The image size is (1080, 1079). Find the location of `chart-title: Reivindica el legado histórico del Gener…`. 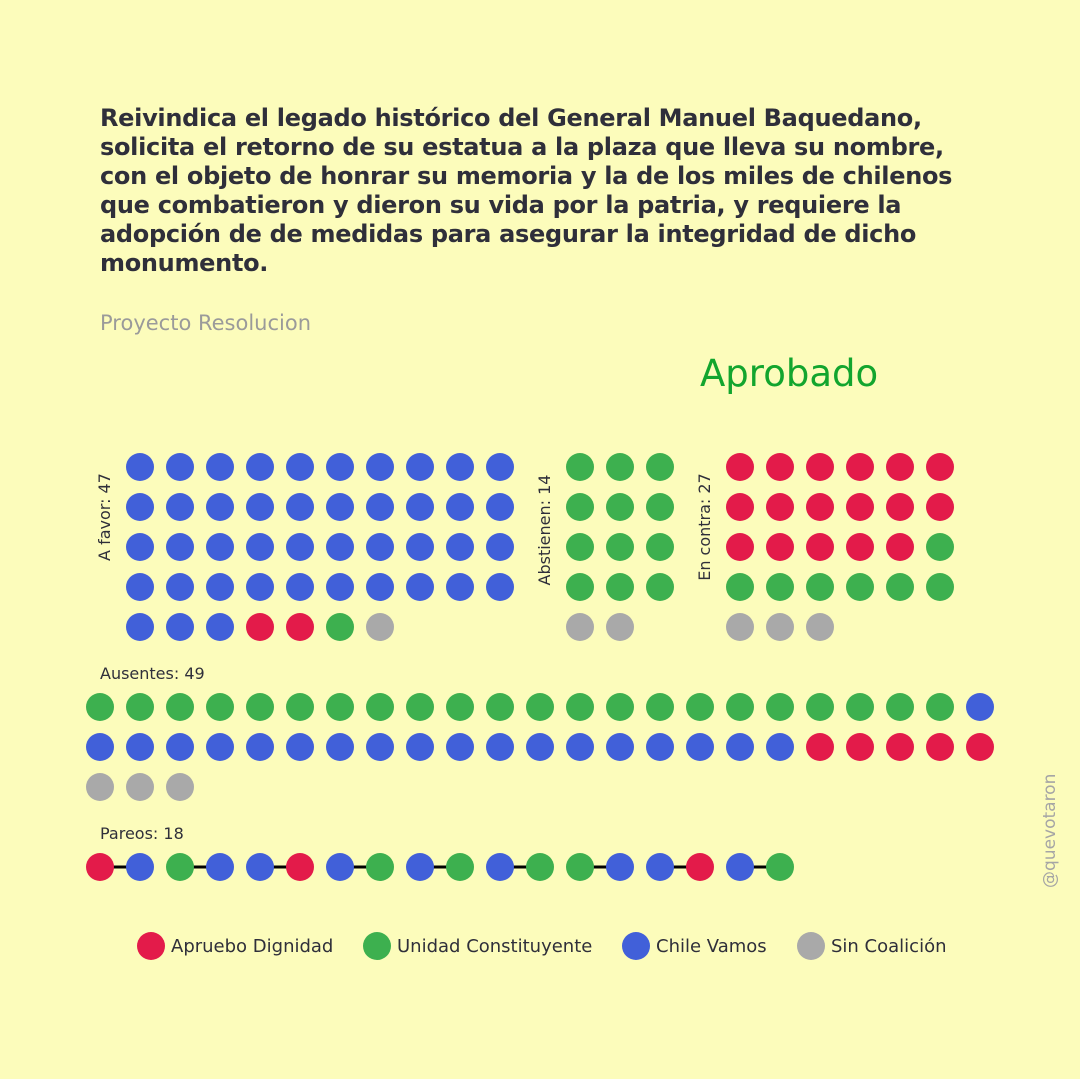

chart-title: Reivindica el legado histórico del Gener… is located at coordinates (526, 190).